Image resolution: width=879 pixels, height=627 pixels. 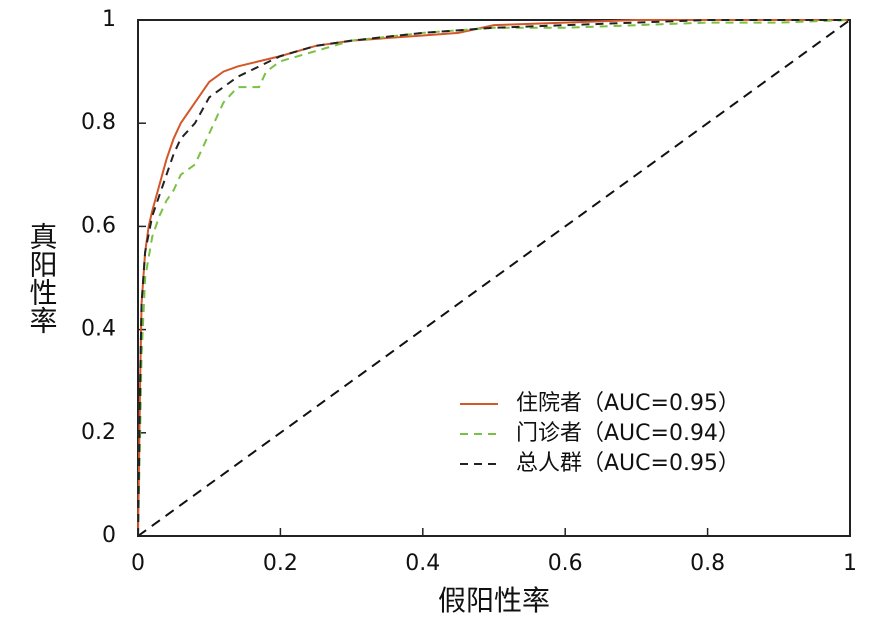 I want to click on legend-label: 门诊者（AUC=0.94）, so click(x=628, y=433).